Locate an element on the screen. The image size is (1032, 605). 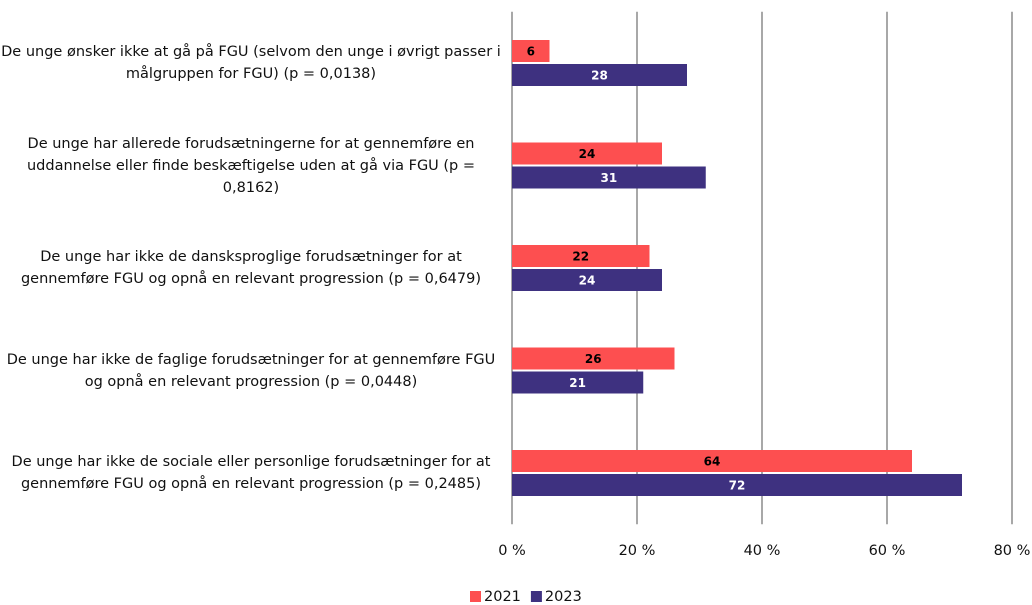
value-label: 26 is located at coordinates (593, 359).